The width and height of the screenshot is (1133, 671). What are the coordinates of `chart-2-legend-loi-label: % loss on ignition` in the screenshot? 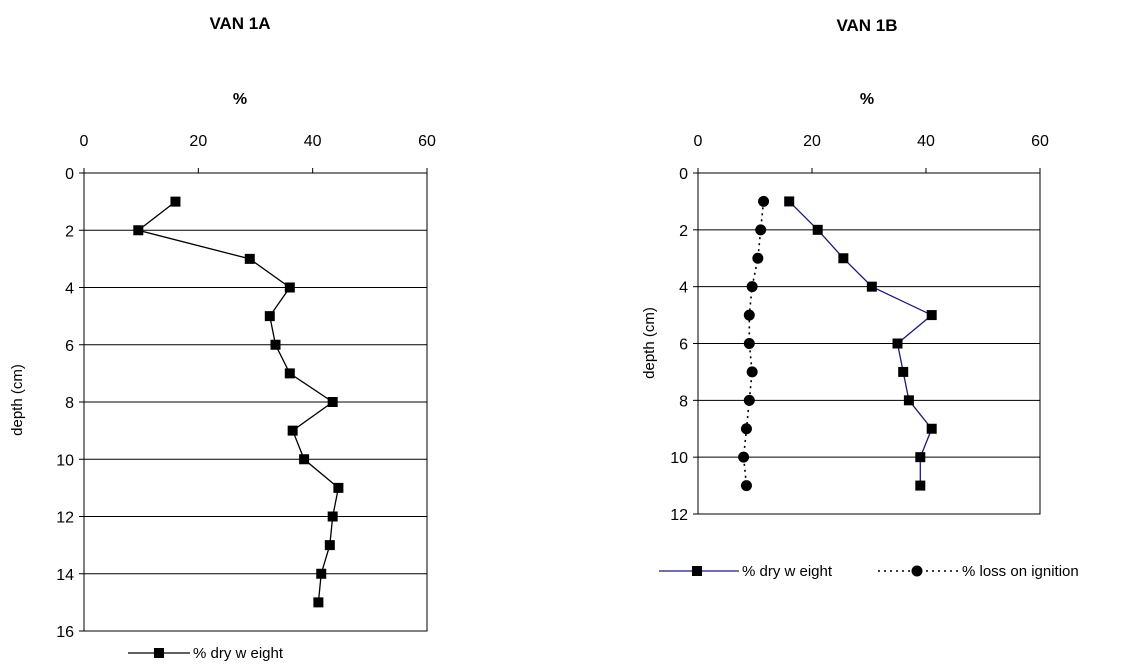 It's located at (1020, 571).